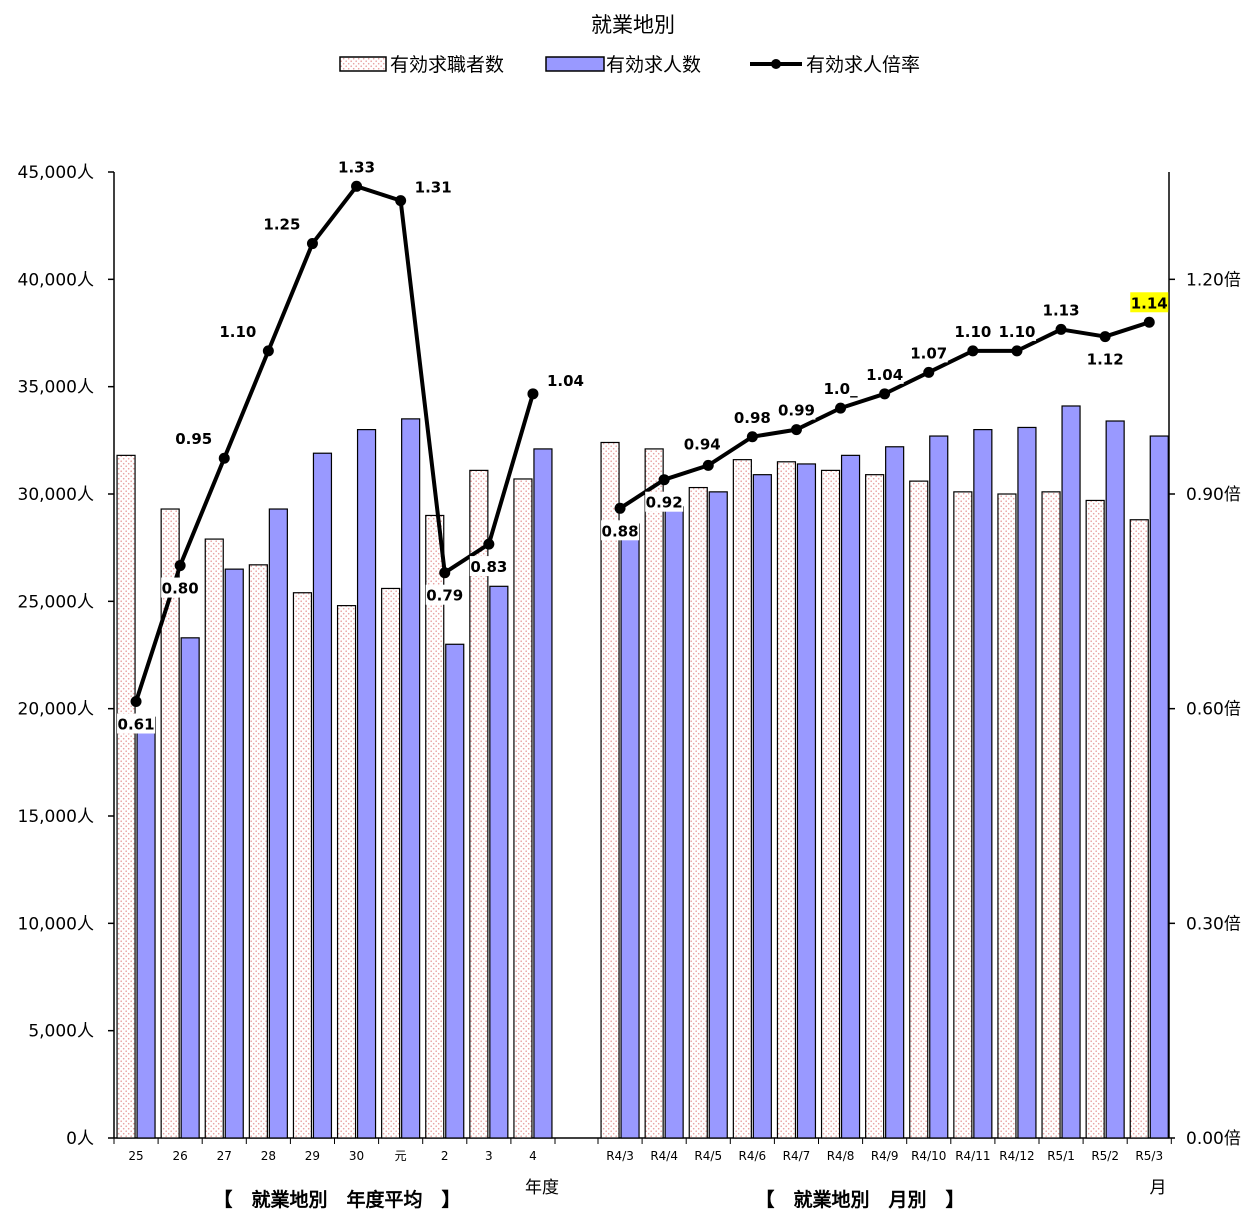  I want to click on ratio-label: 1.13, so click(1061, 310).